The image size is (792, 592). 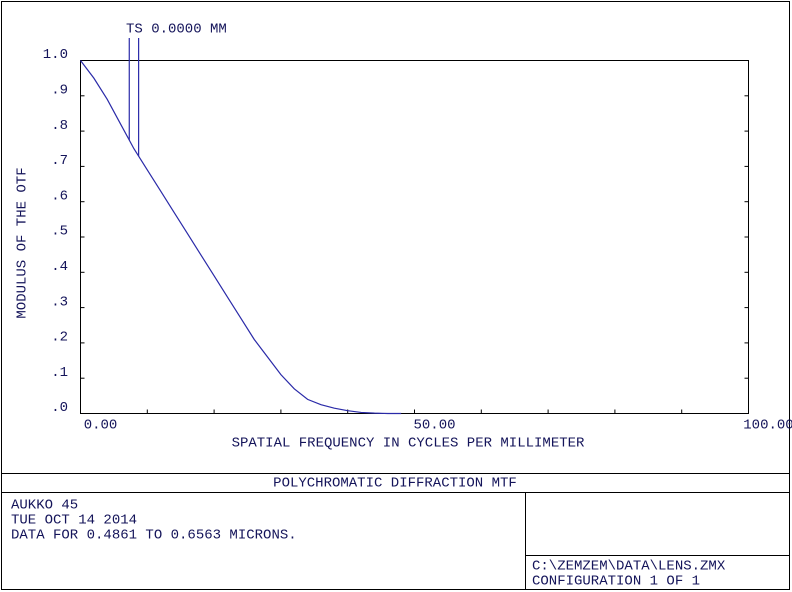 I want to click on y-tick-label: .6, so click(x=59, y=196).